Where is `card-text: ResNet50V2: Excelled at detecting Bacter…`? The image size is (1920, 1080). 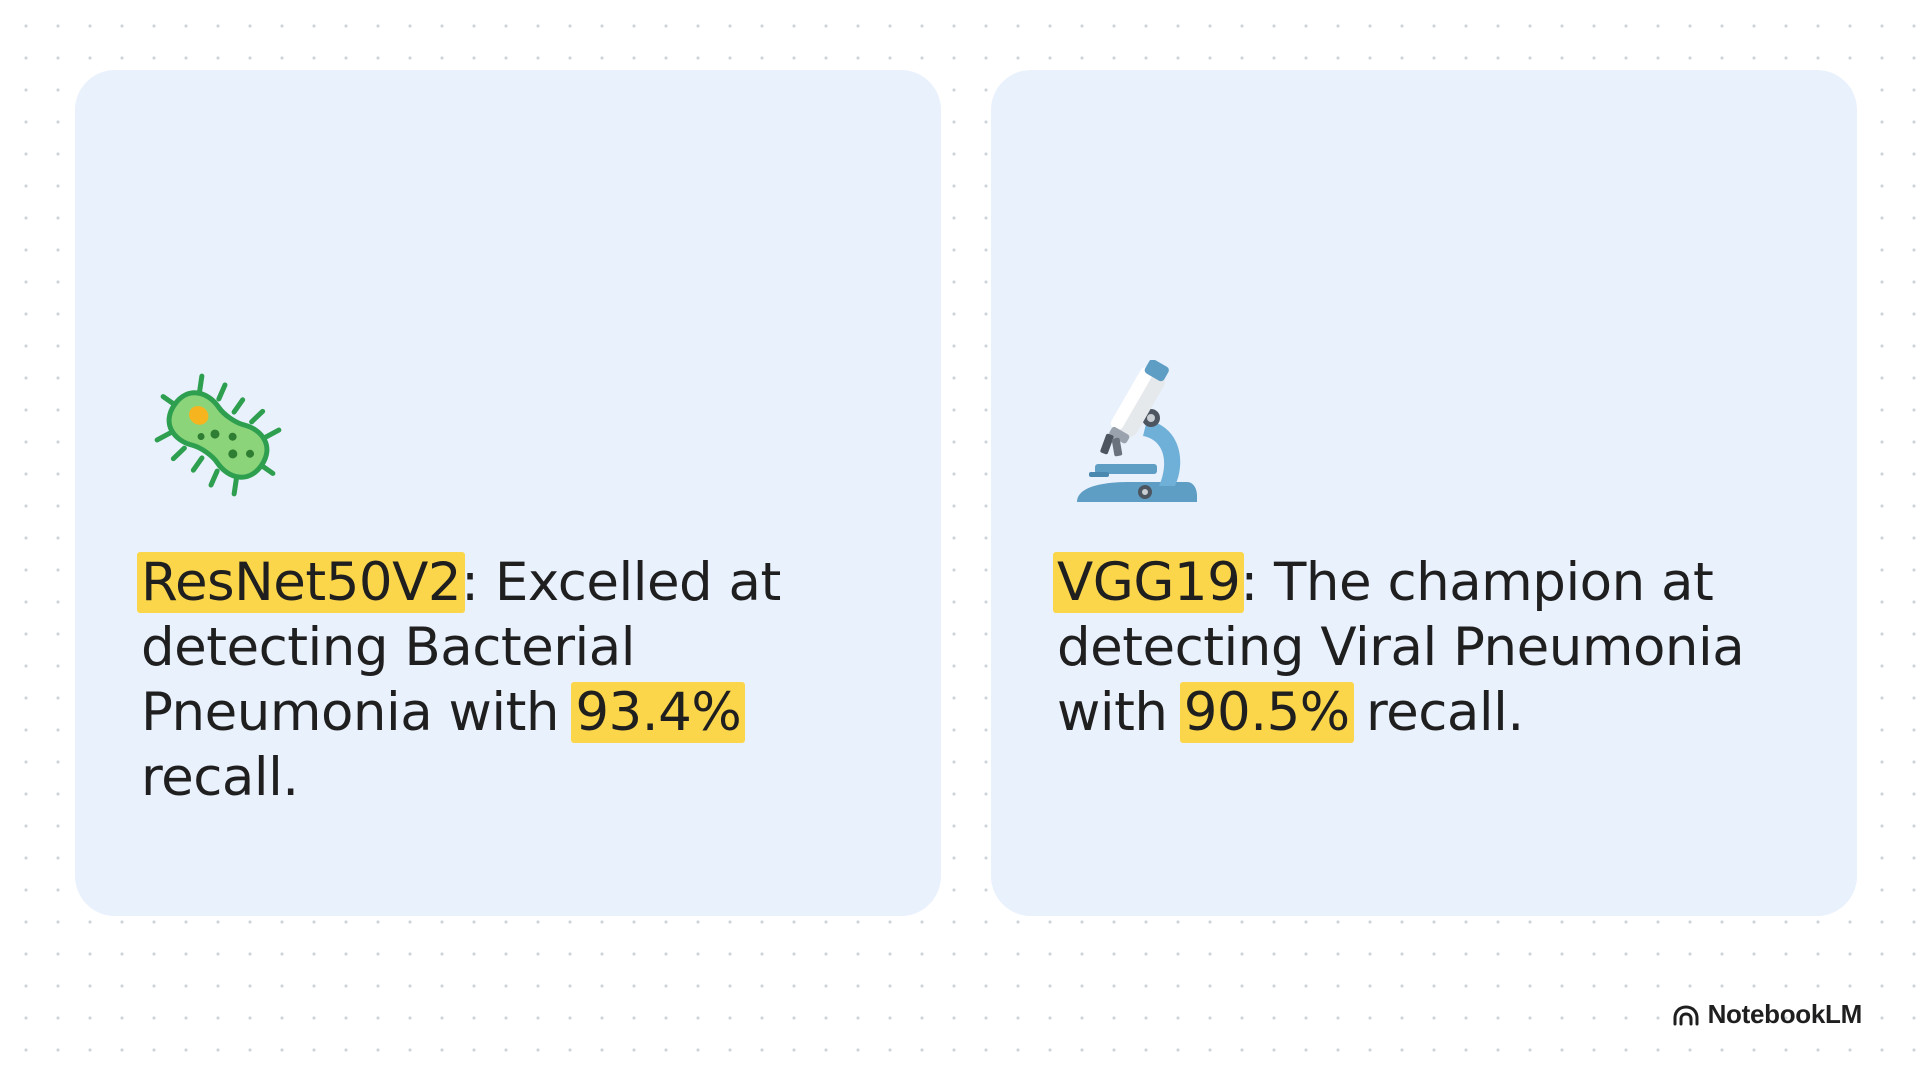
card-text: ResNet50V2: Excelled at detecting Bacter… is located at coordinates (509, 680).